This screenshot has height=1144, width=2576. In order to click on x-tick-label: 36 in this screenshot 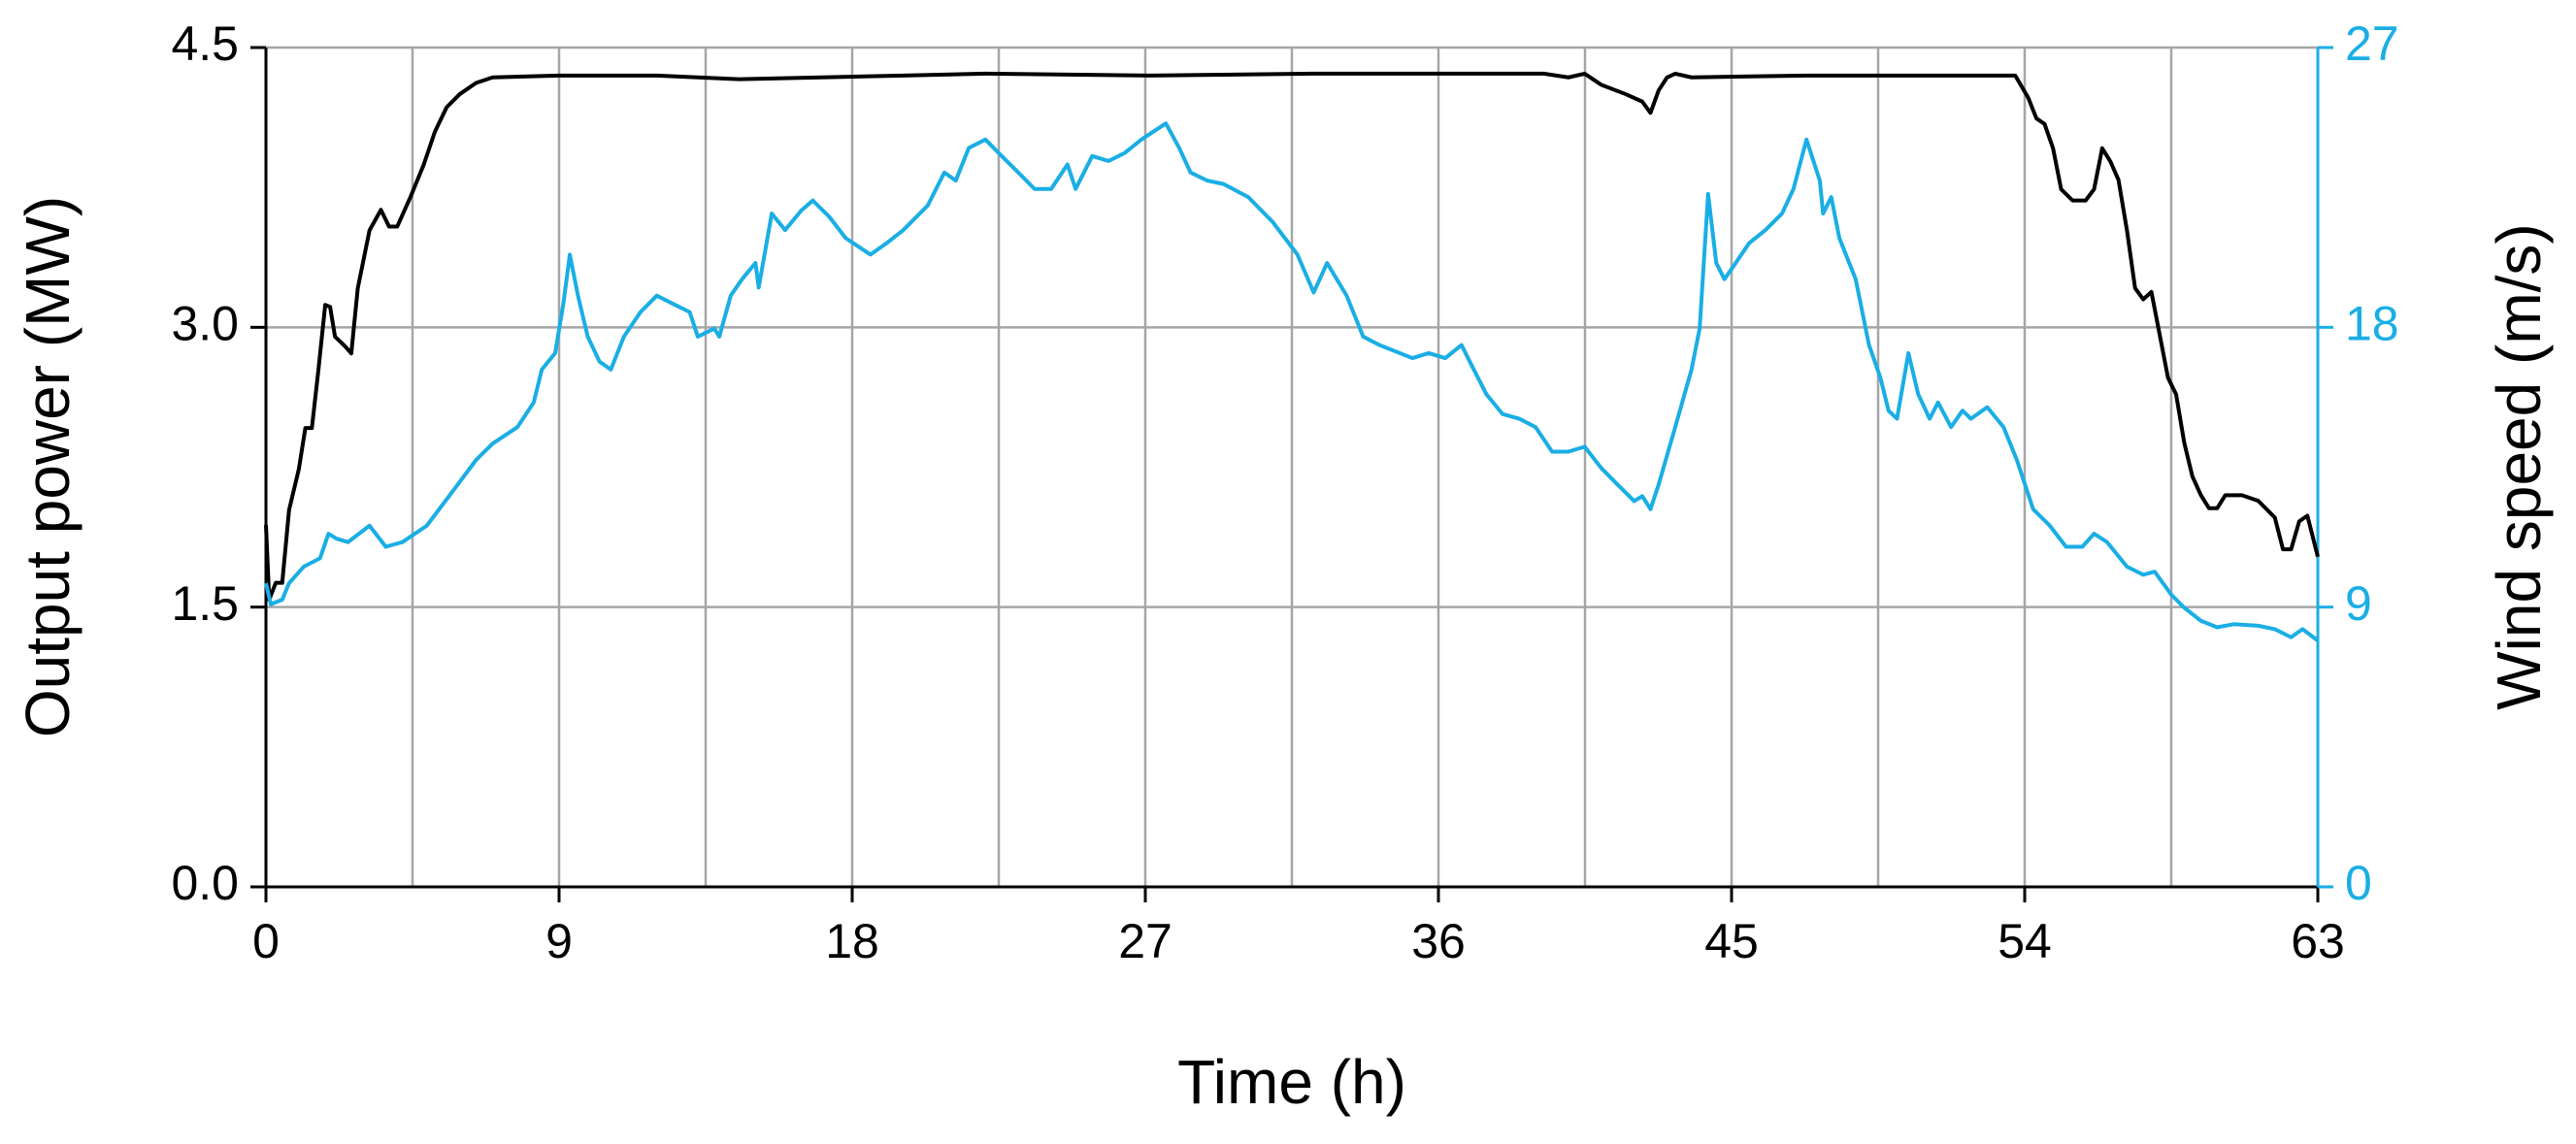, I will do `click(1438, 941)`.